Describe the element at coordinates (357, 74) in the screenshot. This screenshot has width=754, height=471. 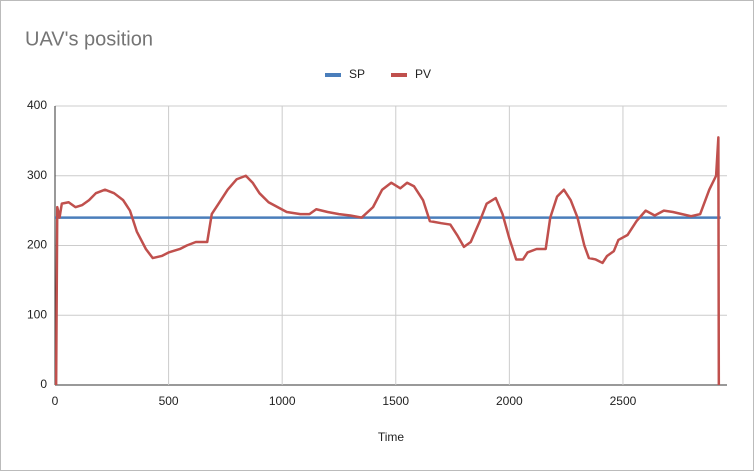
I see `legend-label: SP` at that location.